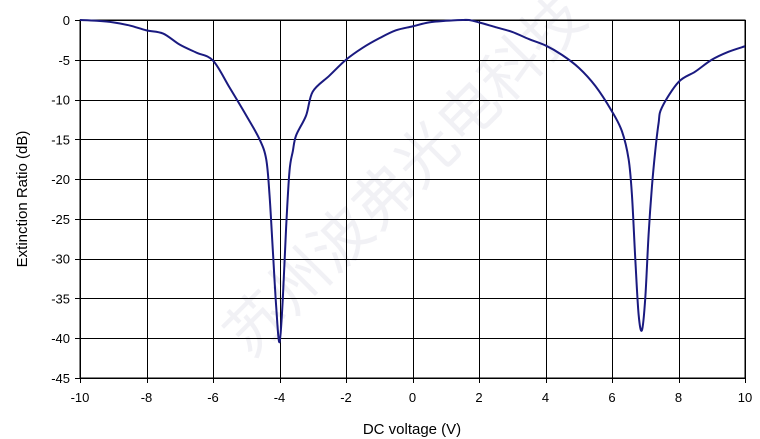 This screenshot has width=760, height=439. Describe the element at coordinates (60, 338) in the screenshot. I see `y-tick-label: -40` at that location.